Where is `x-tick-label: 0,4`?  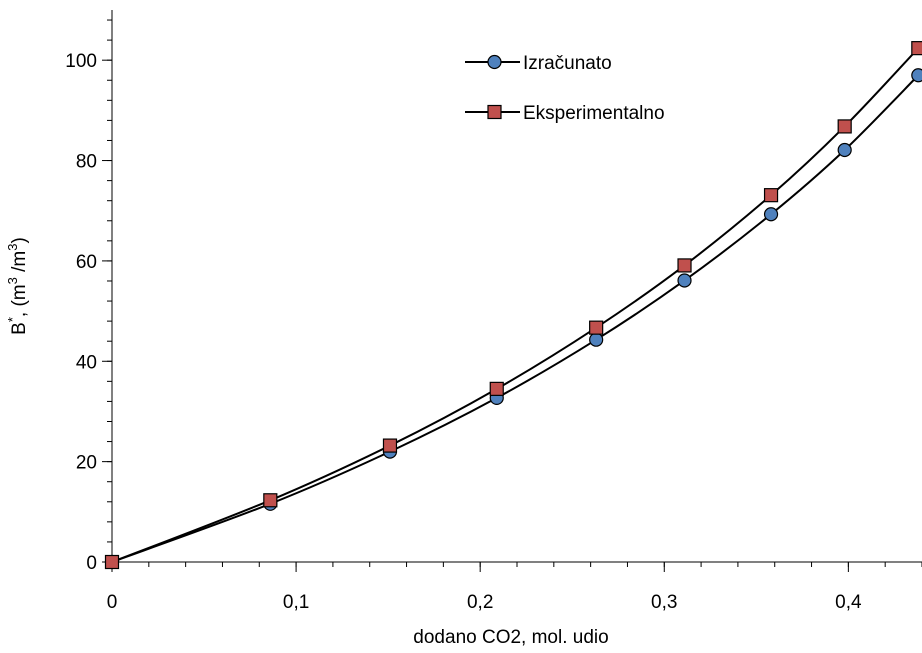
x-tick-label: 0,4 is located at coordinates (848, 602).